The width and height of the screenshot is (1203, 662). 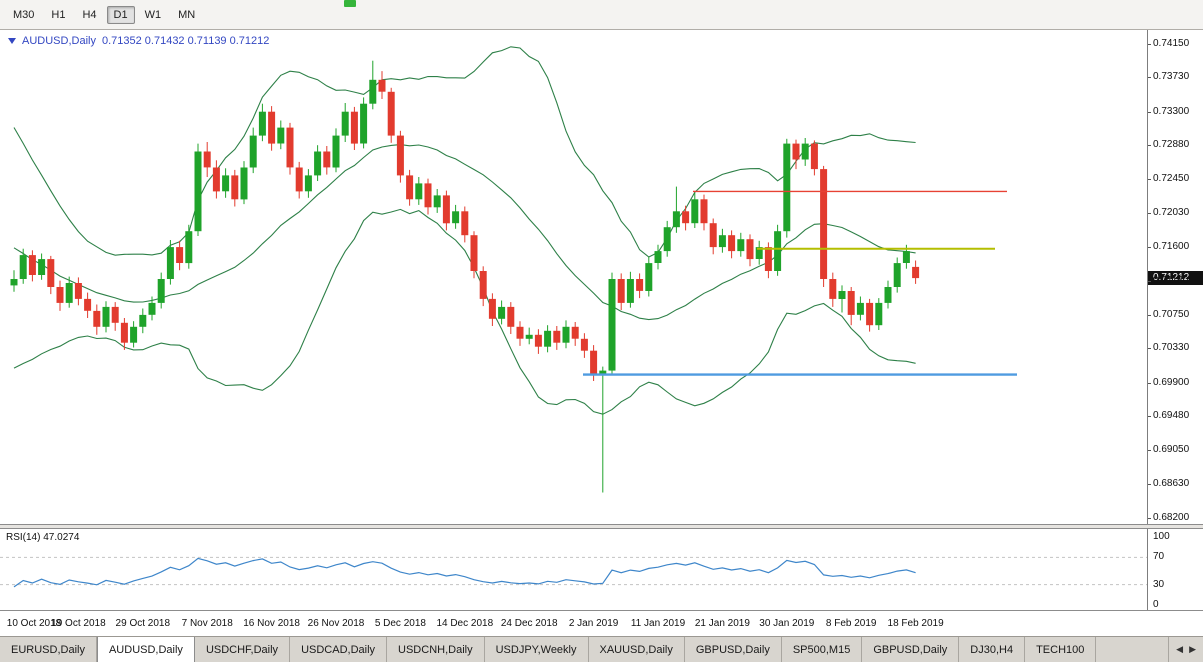 I want to click on symbol-tab-sp500-m15: SP500,M15, so click(x=822, y=649).